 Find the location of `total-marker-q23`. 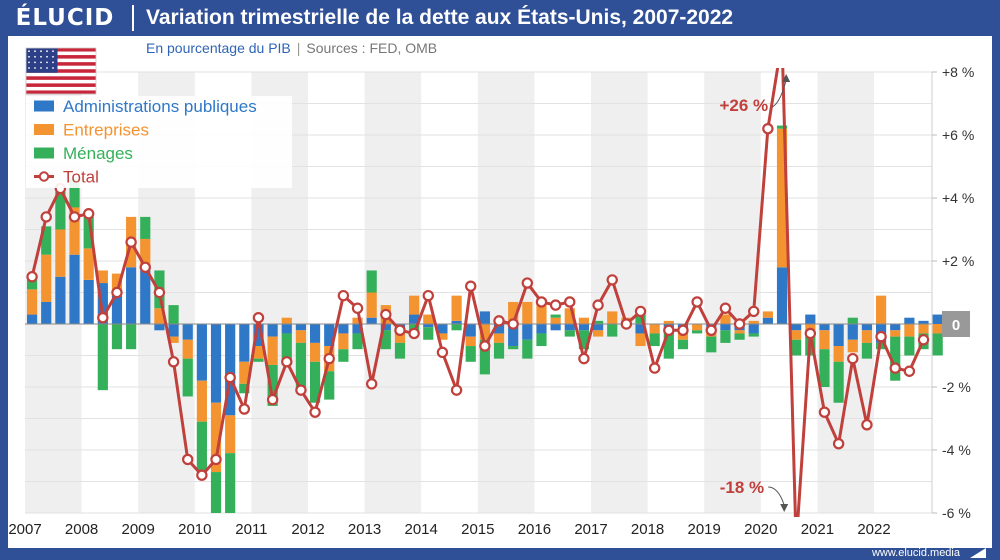

total-marker-q23 is located at coordinates (357, 308).